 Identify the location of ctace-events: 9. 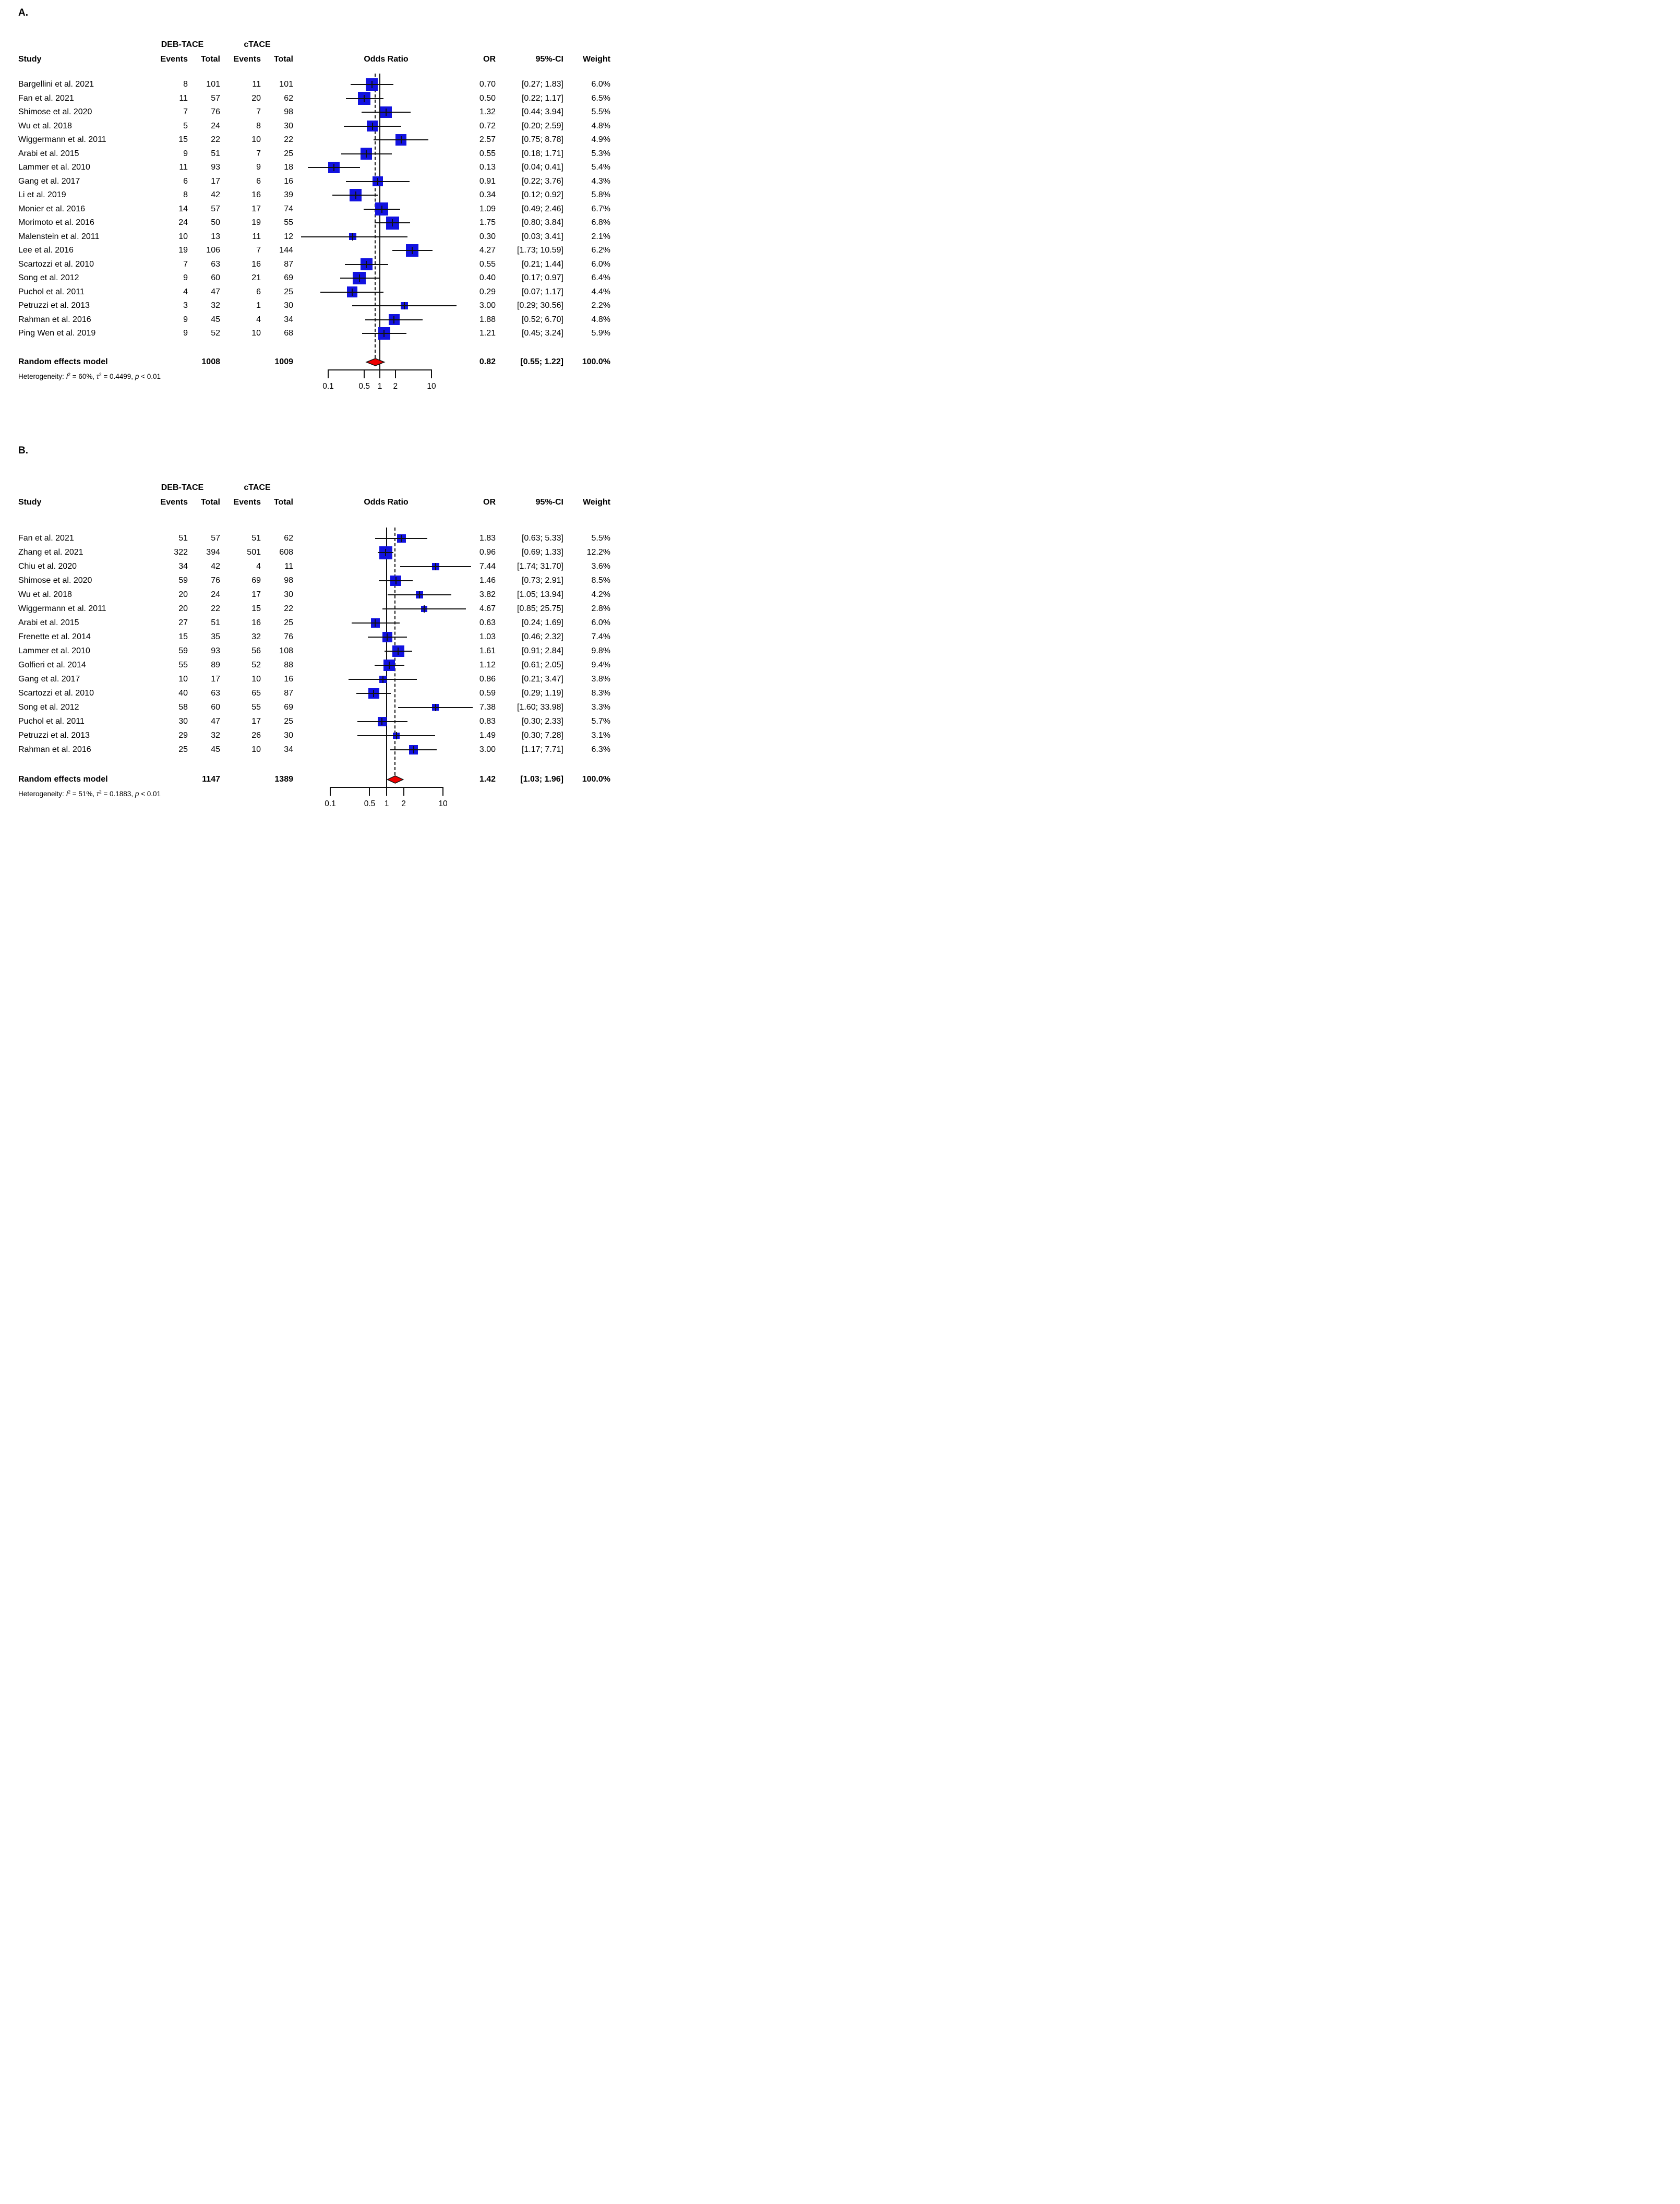
(258, 167).